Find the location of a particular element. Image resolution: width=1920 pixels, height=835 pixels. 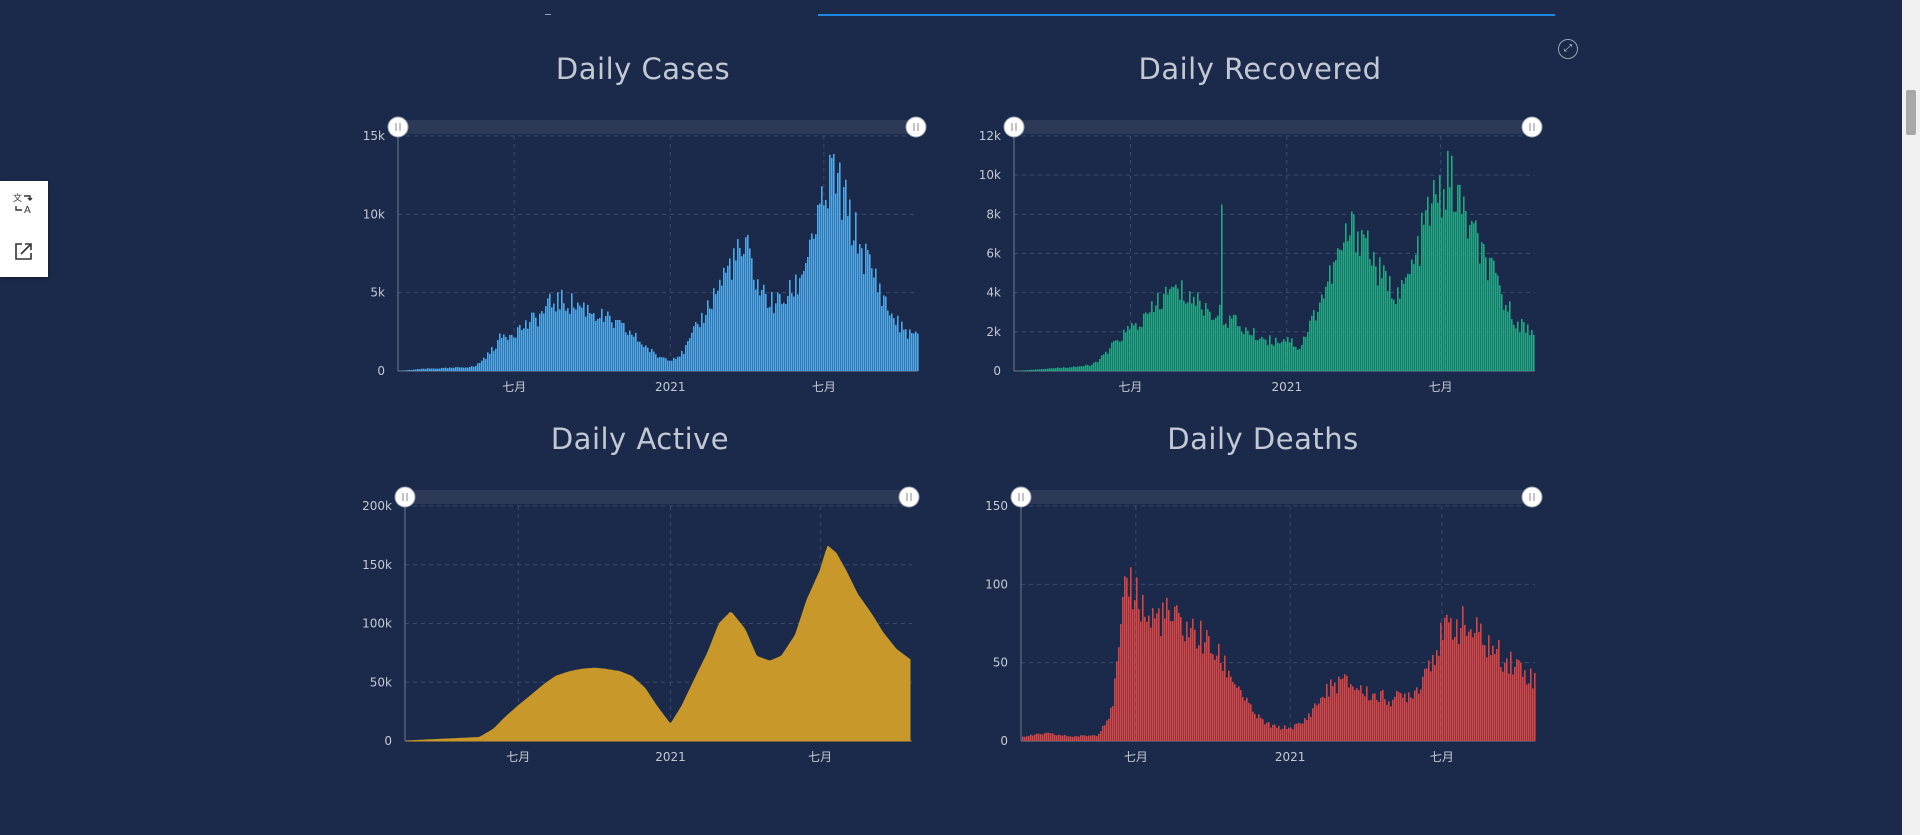

y-tick-label: 0 is located at coordinates (381, 371).